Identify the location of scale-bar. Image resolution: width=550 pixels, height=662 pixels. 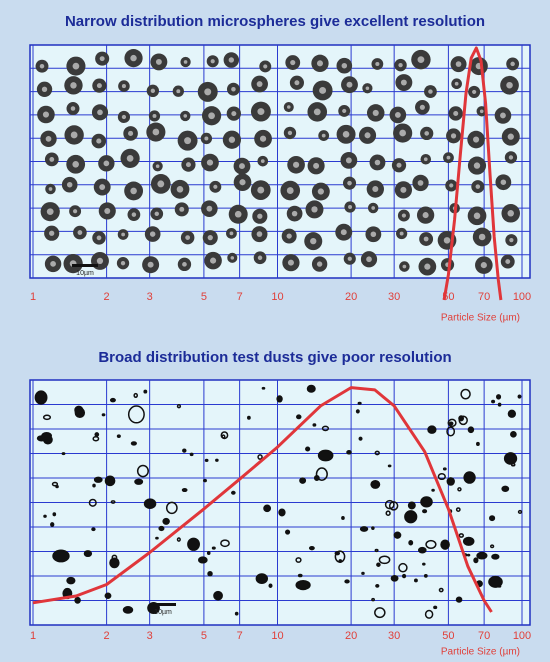
(163, 604).